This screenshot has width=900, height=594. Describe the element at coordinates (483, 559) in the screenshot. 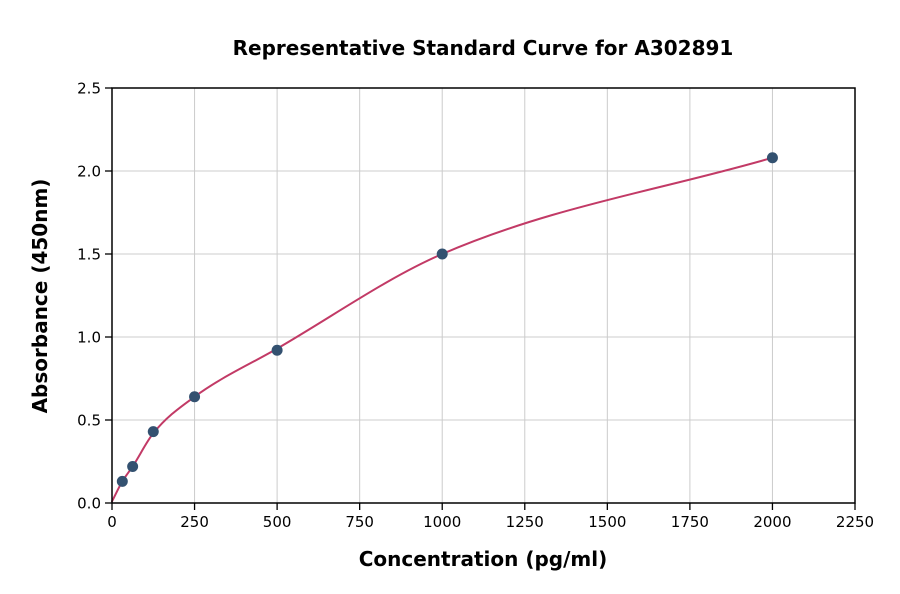

I see `x-axis-label: Concentration (pg/ml)` at that location.